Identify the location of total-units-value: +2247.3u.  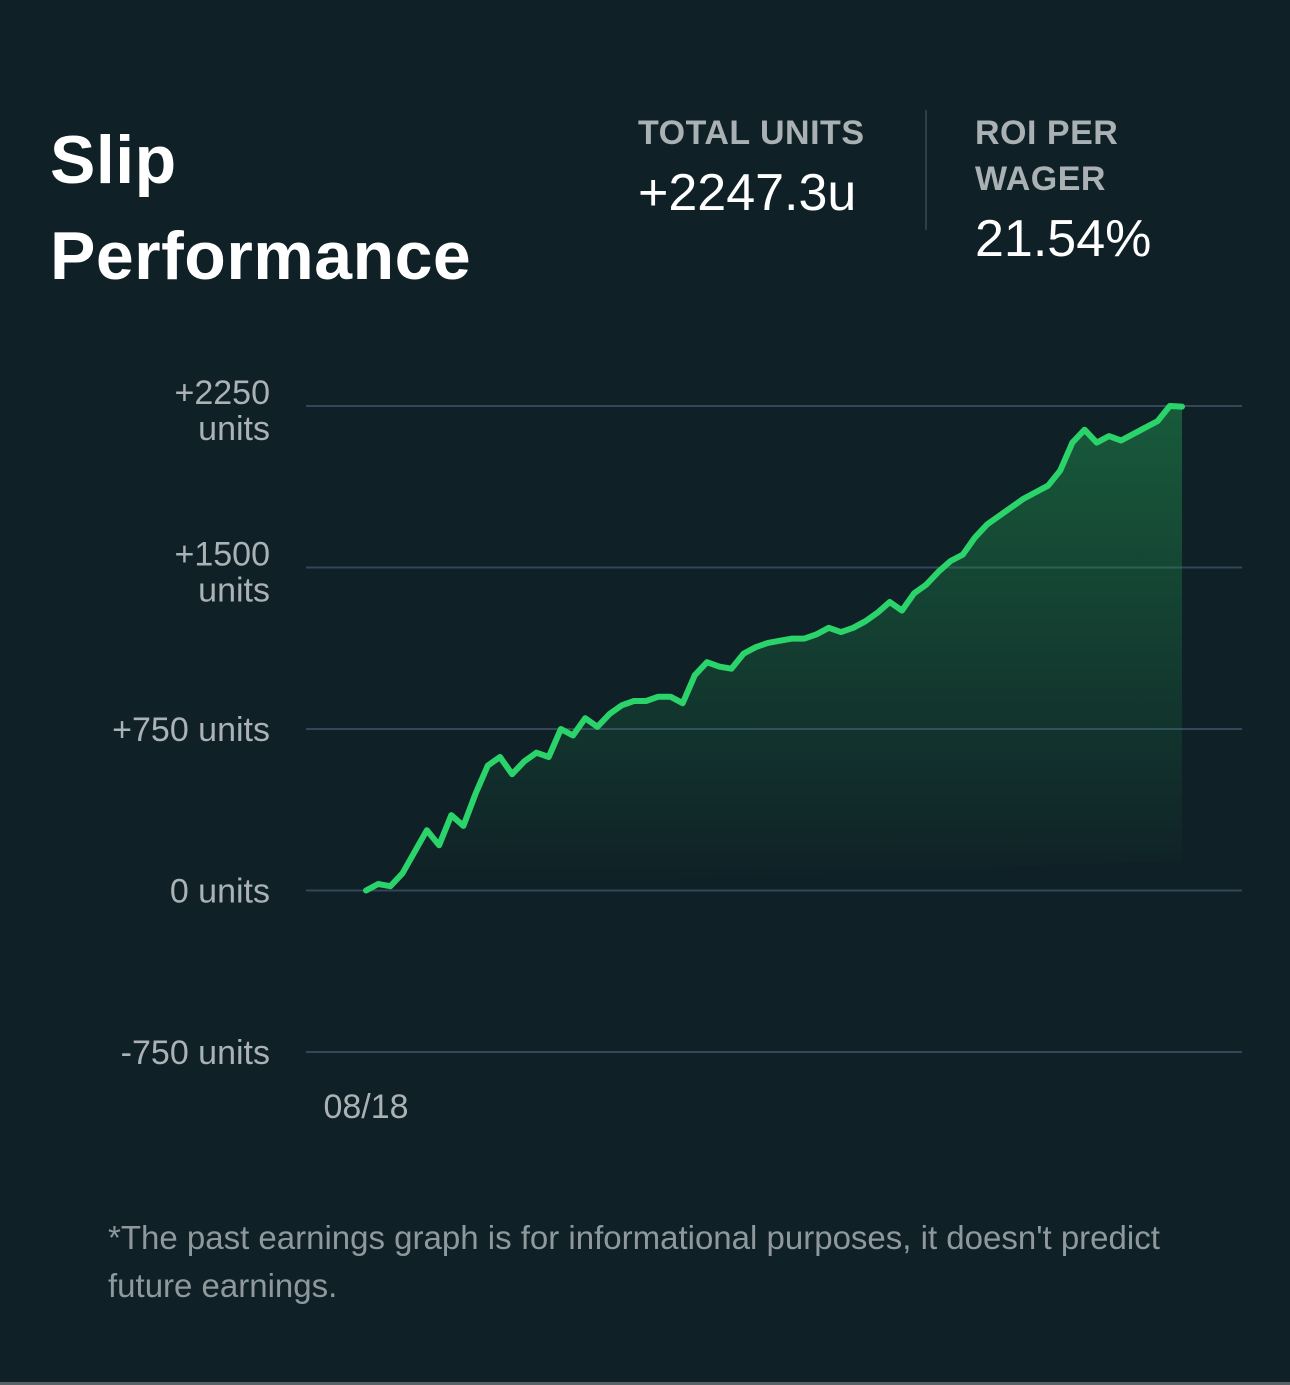
(747, 193).